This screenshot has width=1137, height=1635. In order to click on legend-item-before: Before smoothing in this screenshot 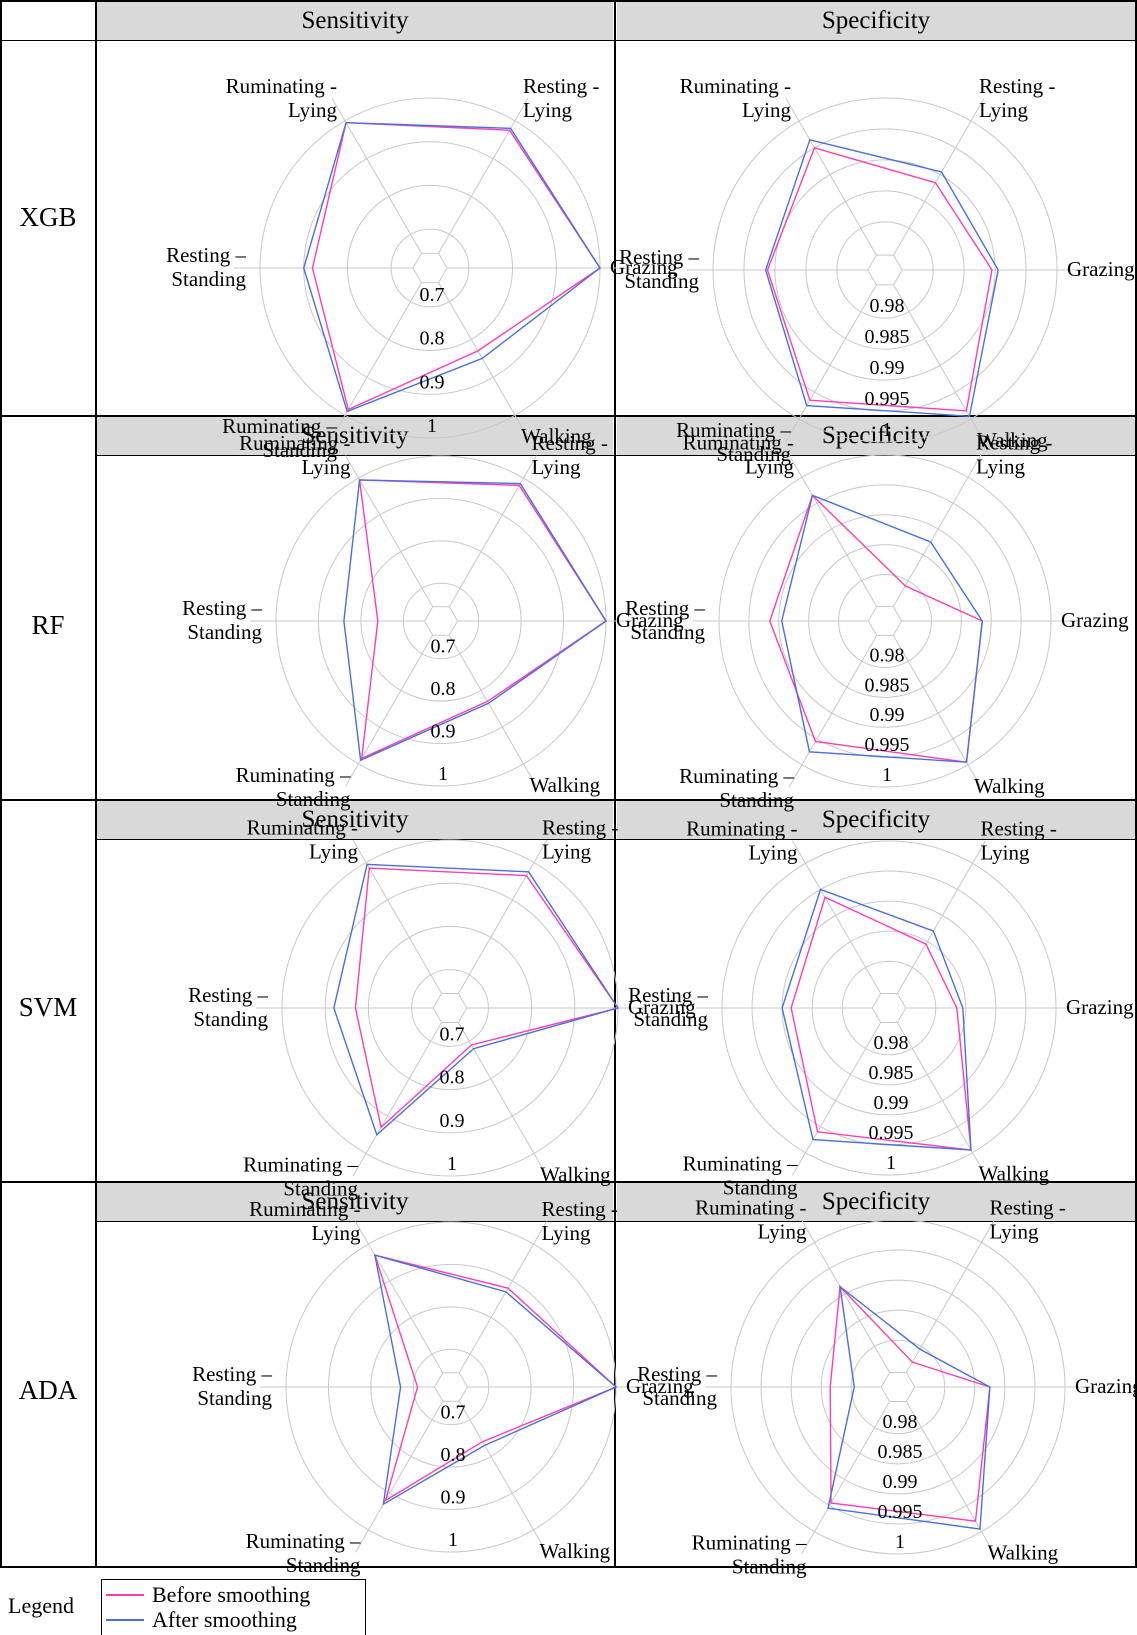, I will do `click(232, 1595)`.